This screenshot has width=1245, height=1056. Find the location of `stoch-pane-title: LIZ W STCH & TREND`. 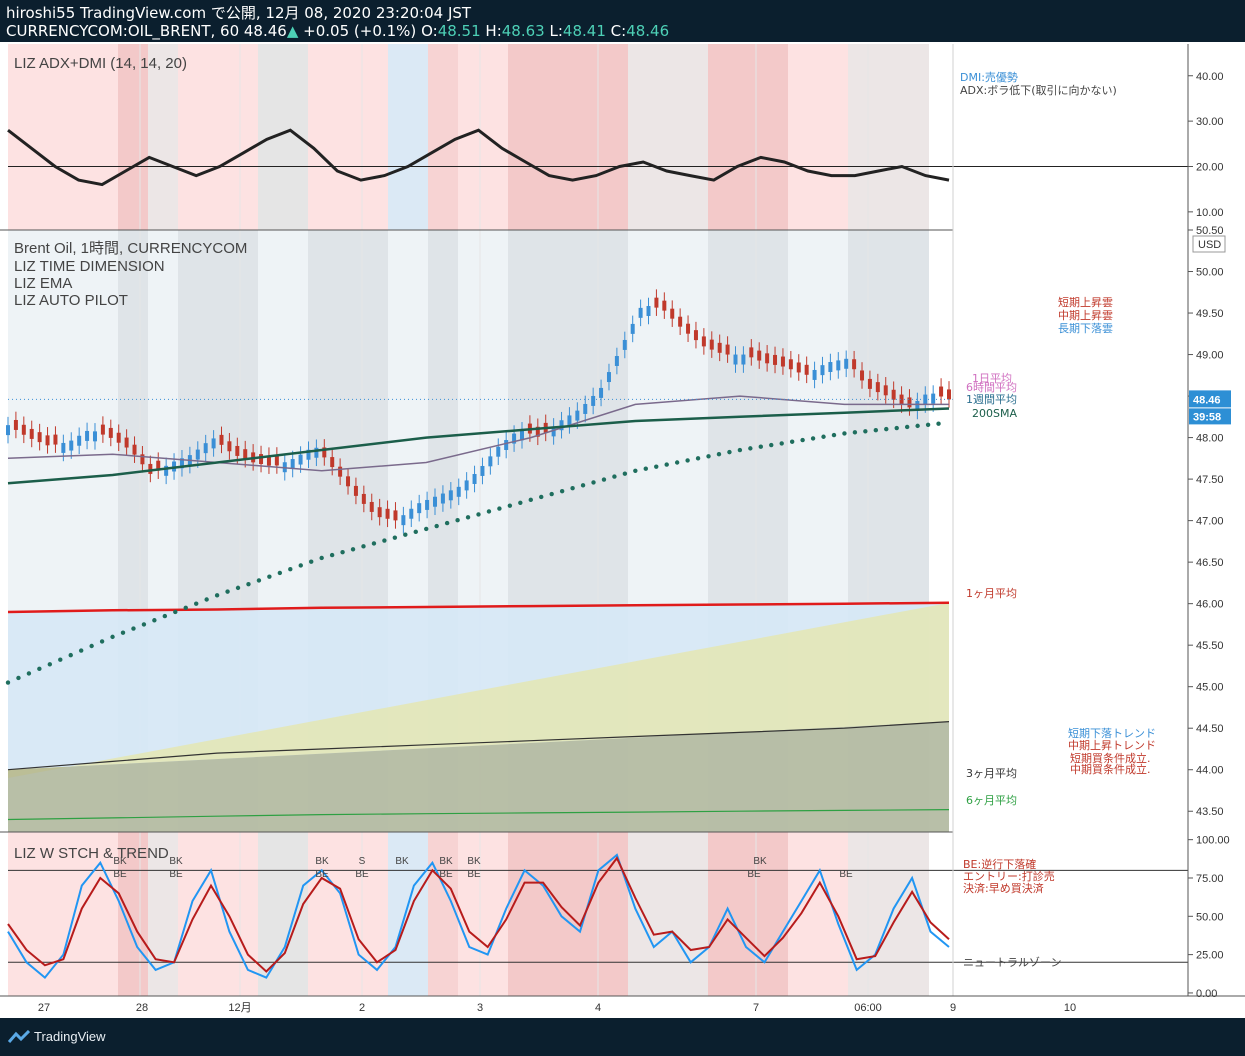

stoch-pane-title: LIZ W STCH & TREND is located at coordinates (91, 853).